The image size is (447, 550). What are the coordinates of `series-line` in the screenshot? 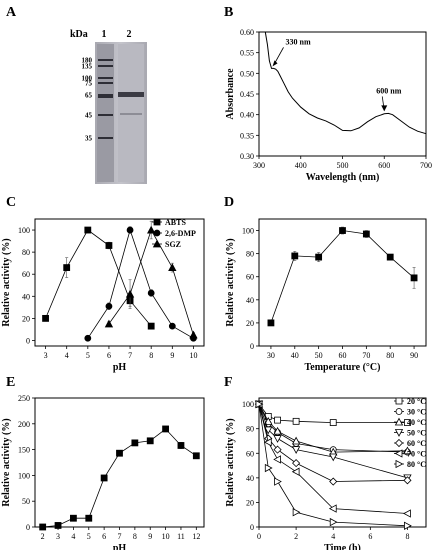 It's located at (333, 465).